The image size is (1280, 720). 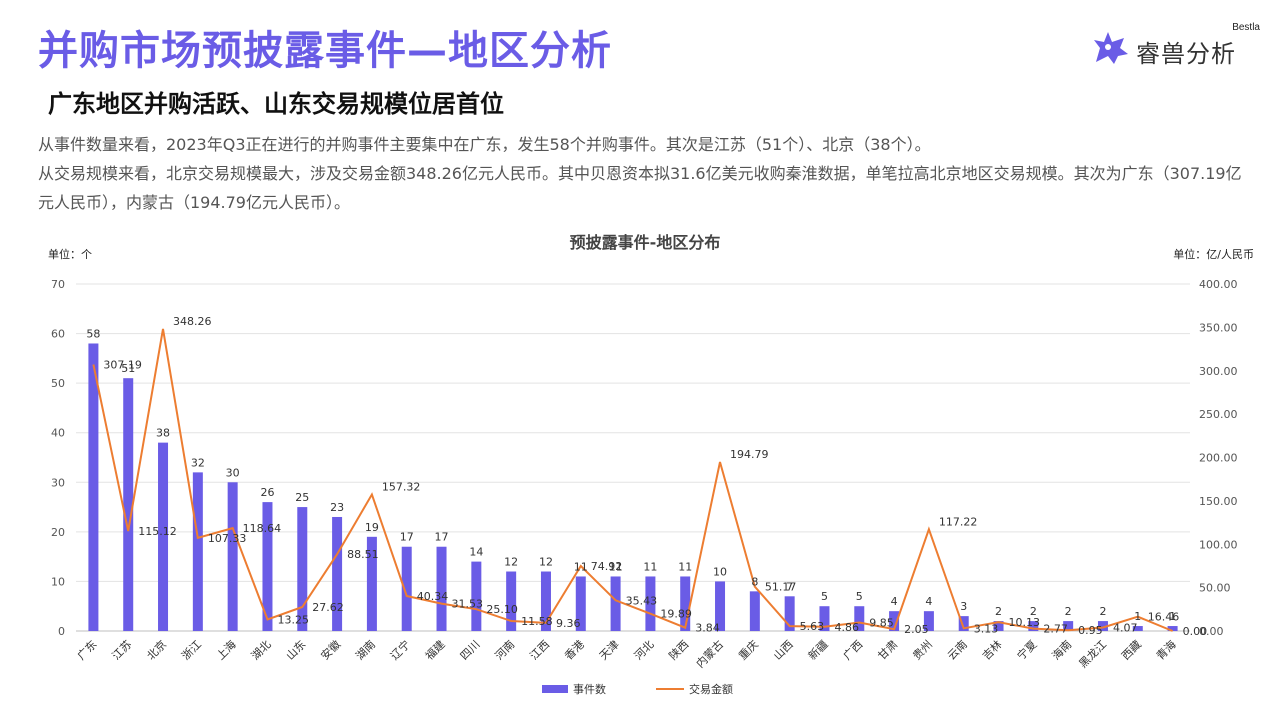 What do you see at coordinates (1137, 628) in the screenshot?
I see `bar-西藏` at bounding box center [1137, 628].